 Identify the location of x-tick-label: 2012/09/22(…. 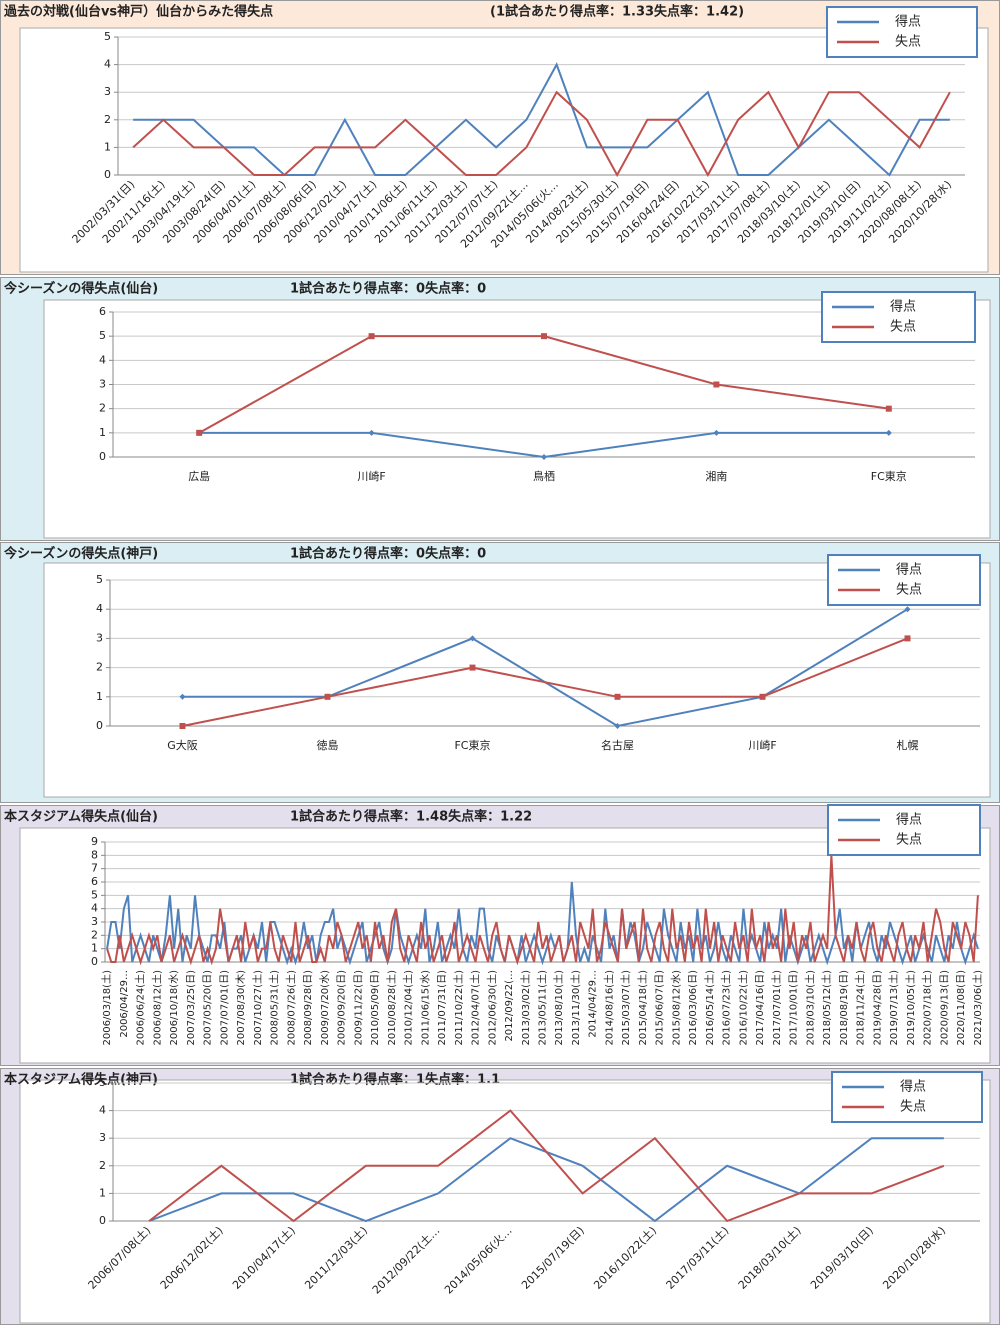
(509, 1006).